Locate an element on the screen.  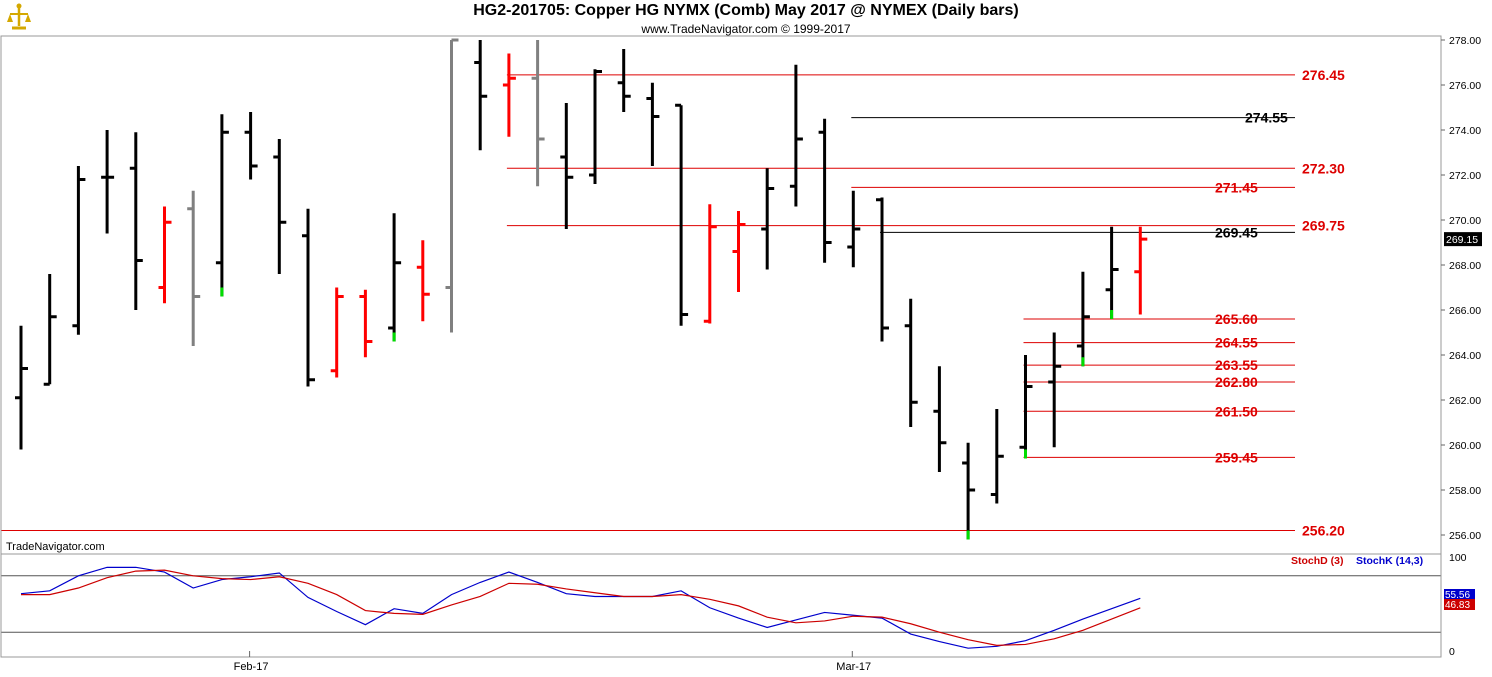
level-label: 276.45 is located at coordinates (1323, 75).